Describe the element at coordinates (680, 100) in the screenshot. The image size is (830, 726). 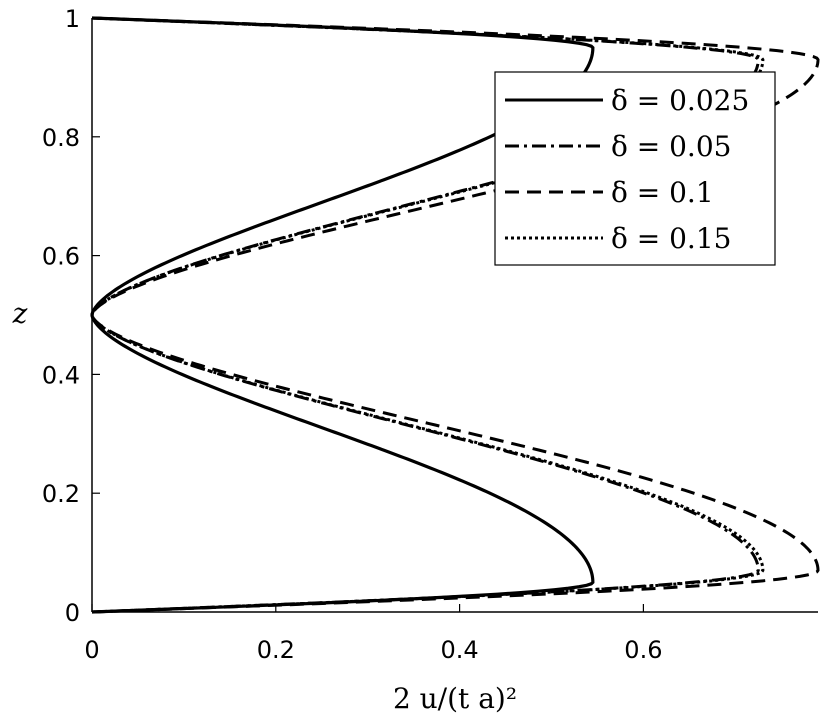
I see `legend-label: δ = 0.025` at that location.